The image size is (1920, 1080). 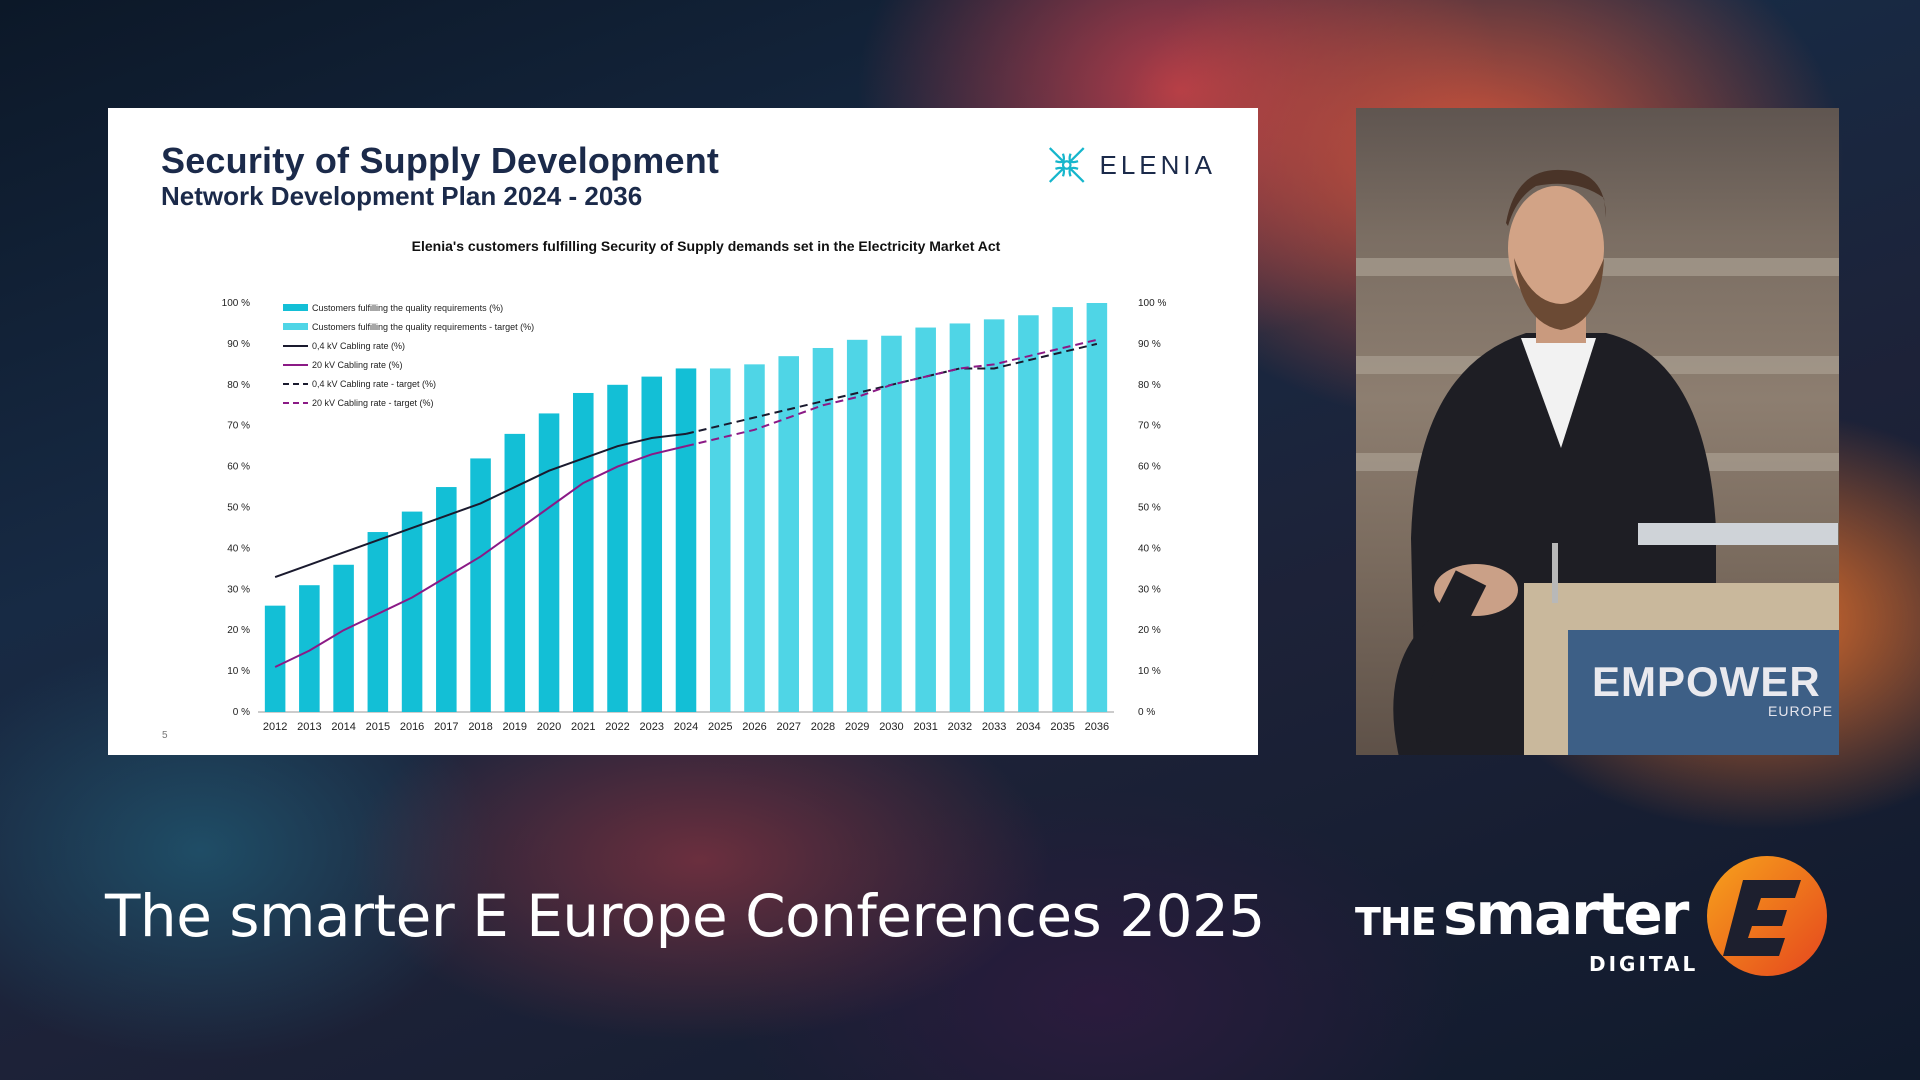 I want to click on x-tick-label: 2017, so click(x=446, y=727).